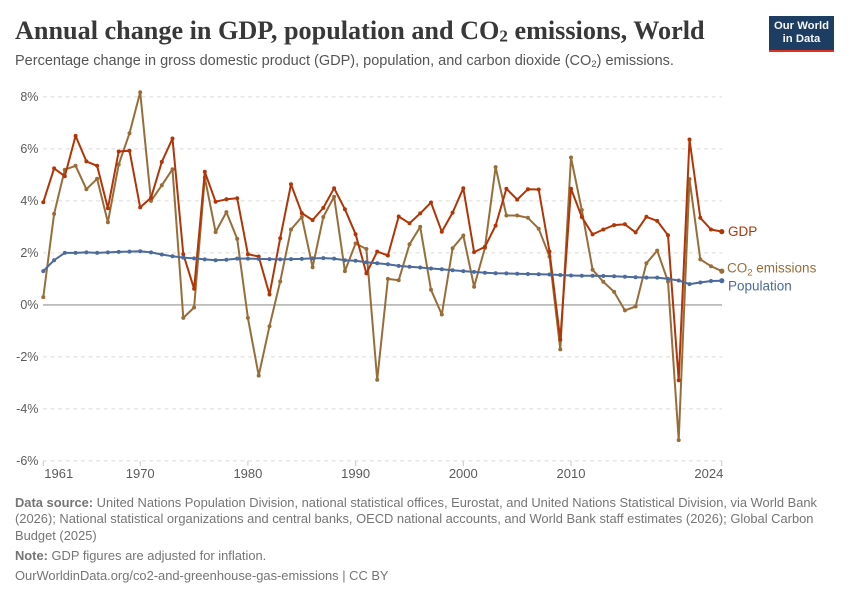  What do you see at coordinates (772, 270) in the screenshot?
I see `svg-text: CO2 emissions` at bounding box center [772, 270].